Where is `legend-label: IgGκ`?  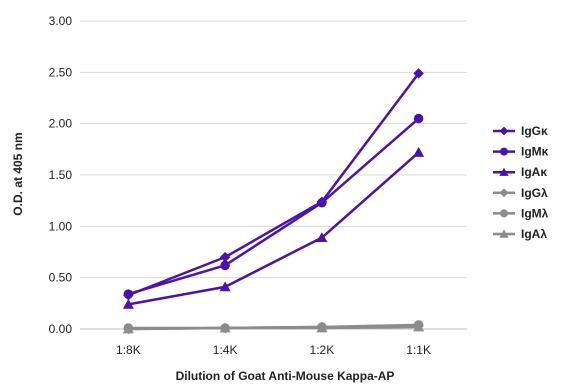 legend-label: IgGκ is located at coordinates (534, 131).